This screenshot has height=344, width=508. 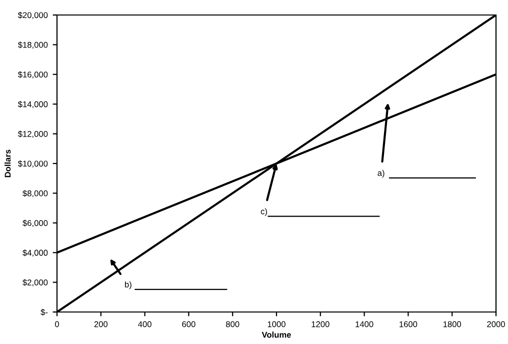 I want to click on x-tick-label: 1800, so click(x=452, y=324).